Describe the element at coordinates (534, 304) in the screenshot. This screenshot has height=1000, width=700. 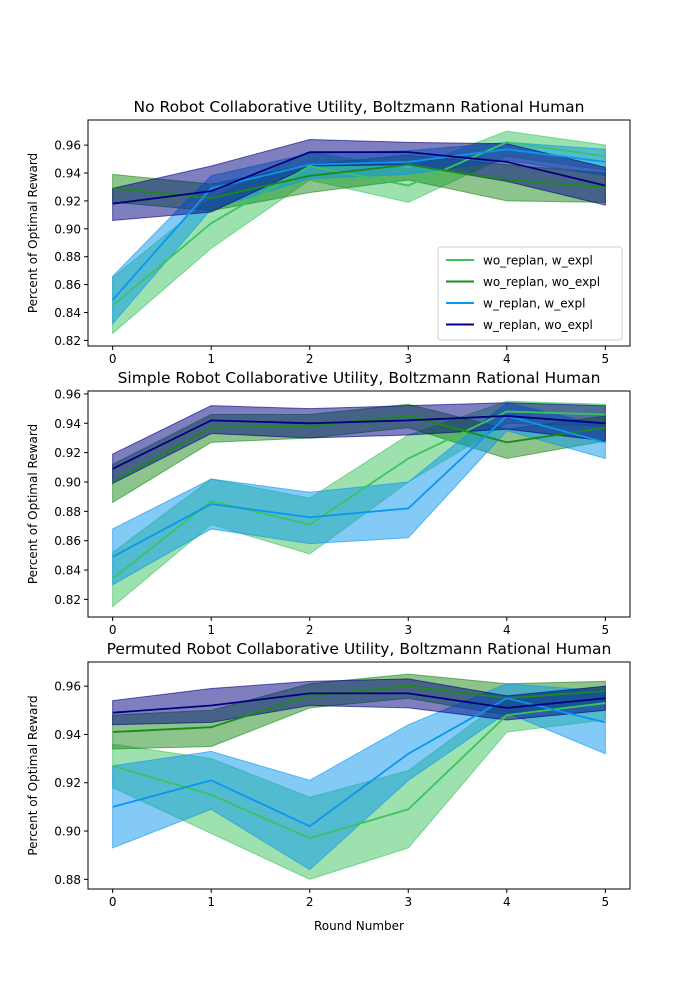
I see `legend-label: w_replan, w_expl` at that location.